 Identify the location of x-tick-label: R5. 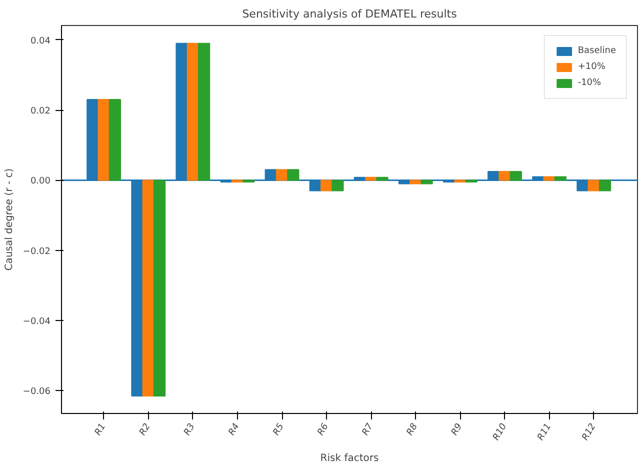
(279, 430).